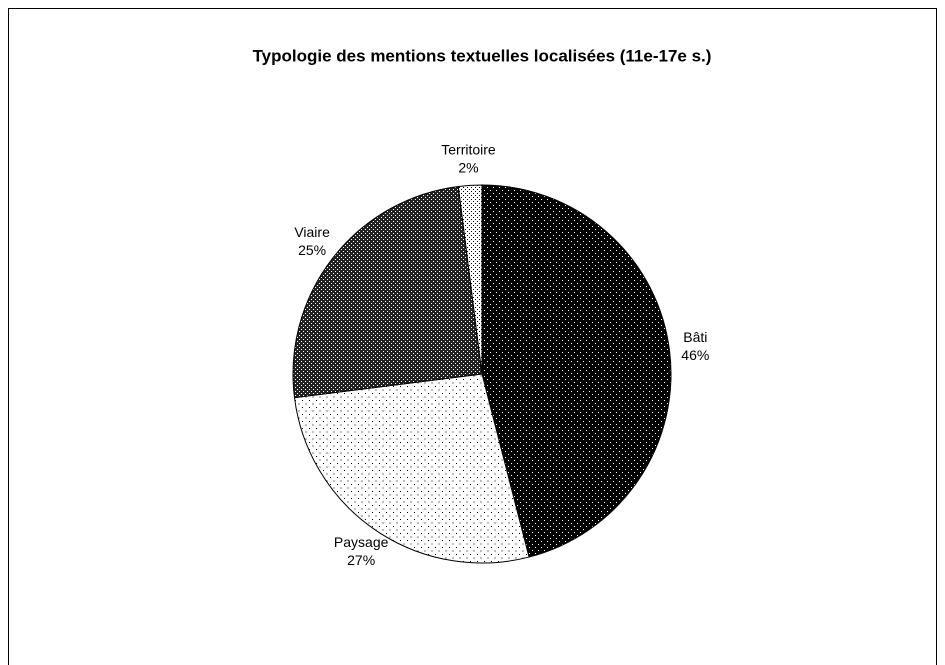  I want to click on slice-value: 46%, so click(695, 355).